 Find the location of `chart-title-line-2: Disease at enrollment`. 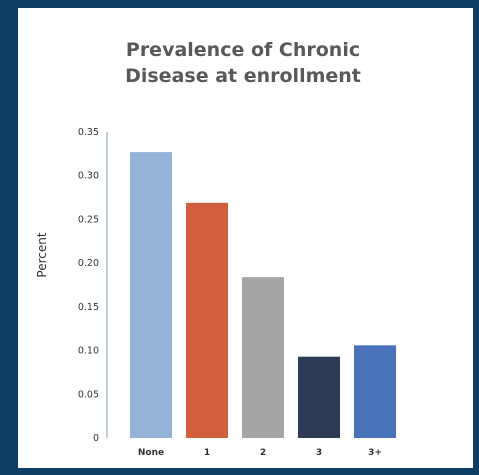

chart-title-line-2: Disease at enrollment is located at coordinates (243, 76).